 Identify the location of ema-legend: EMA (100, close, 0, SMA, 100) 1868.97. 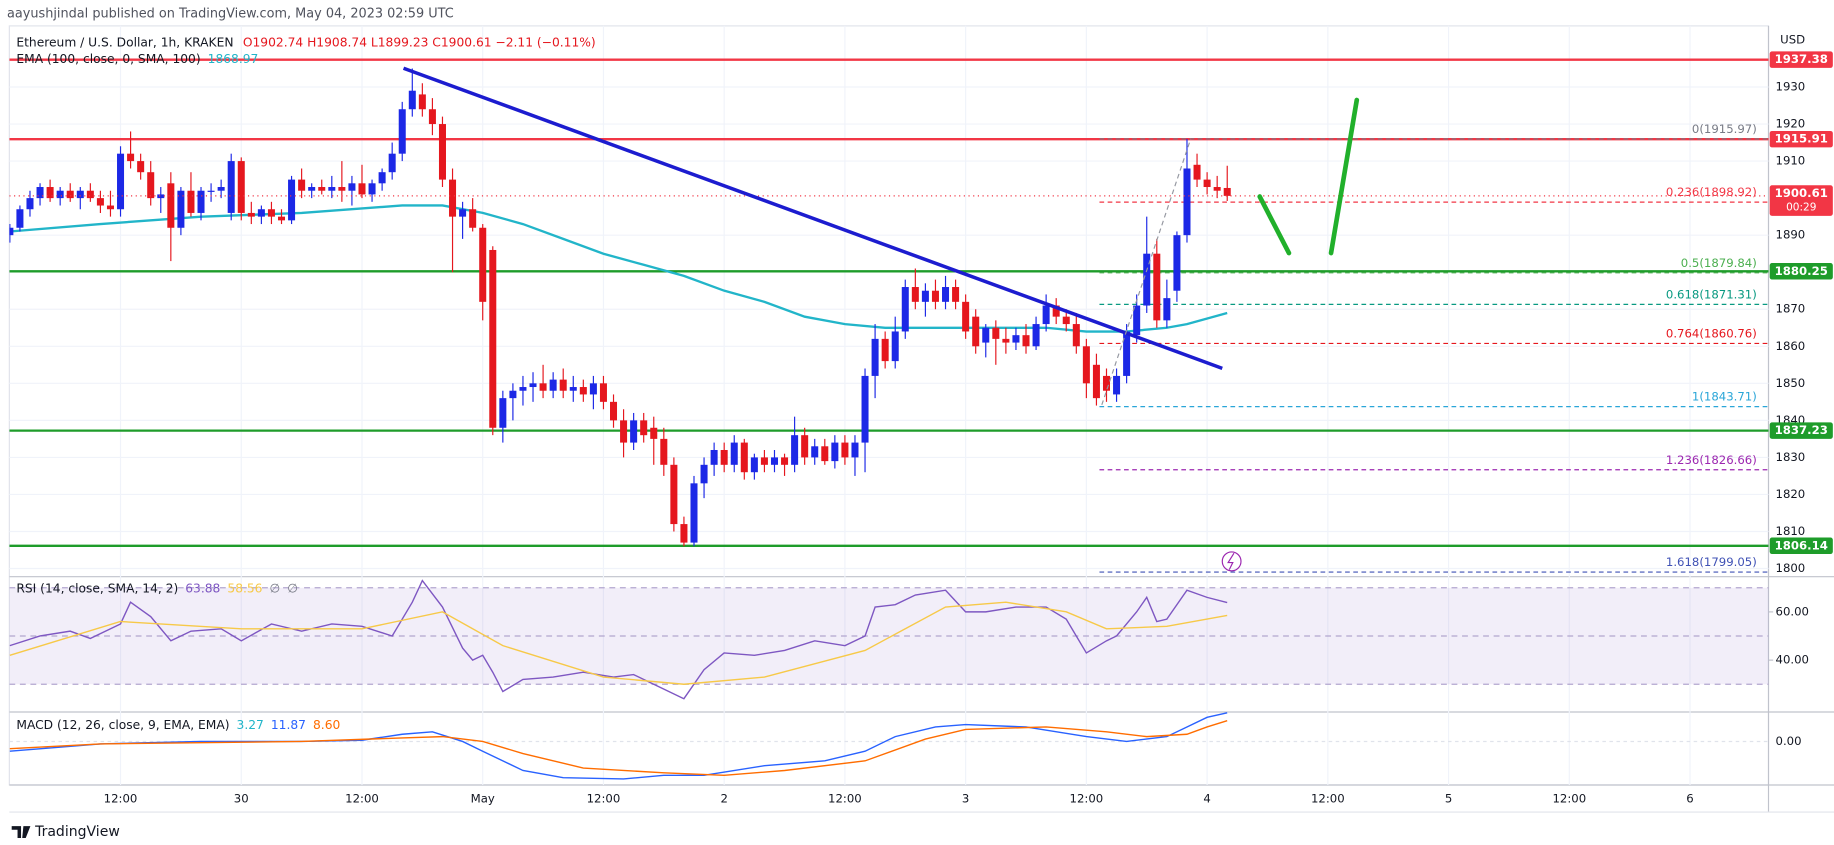
(137, 58).